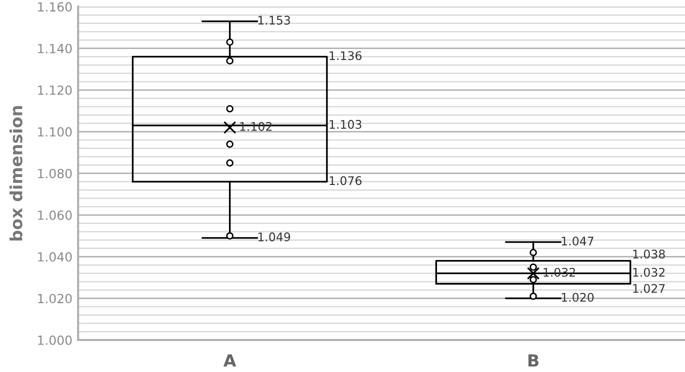 This screenshot has height=372, width=685. What do you see at coordinates (346, 55) in the screenshot?
I see `annotation: 1.136` at bounding box center [346, 55].